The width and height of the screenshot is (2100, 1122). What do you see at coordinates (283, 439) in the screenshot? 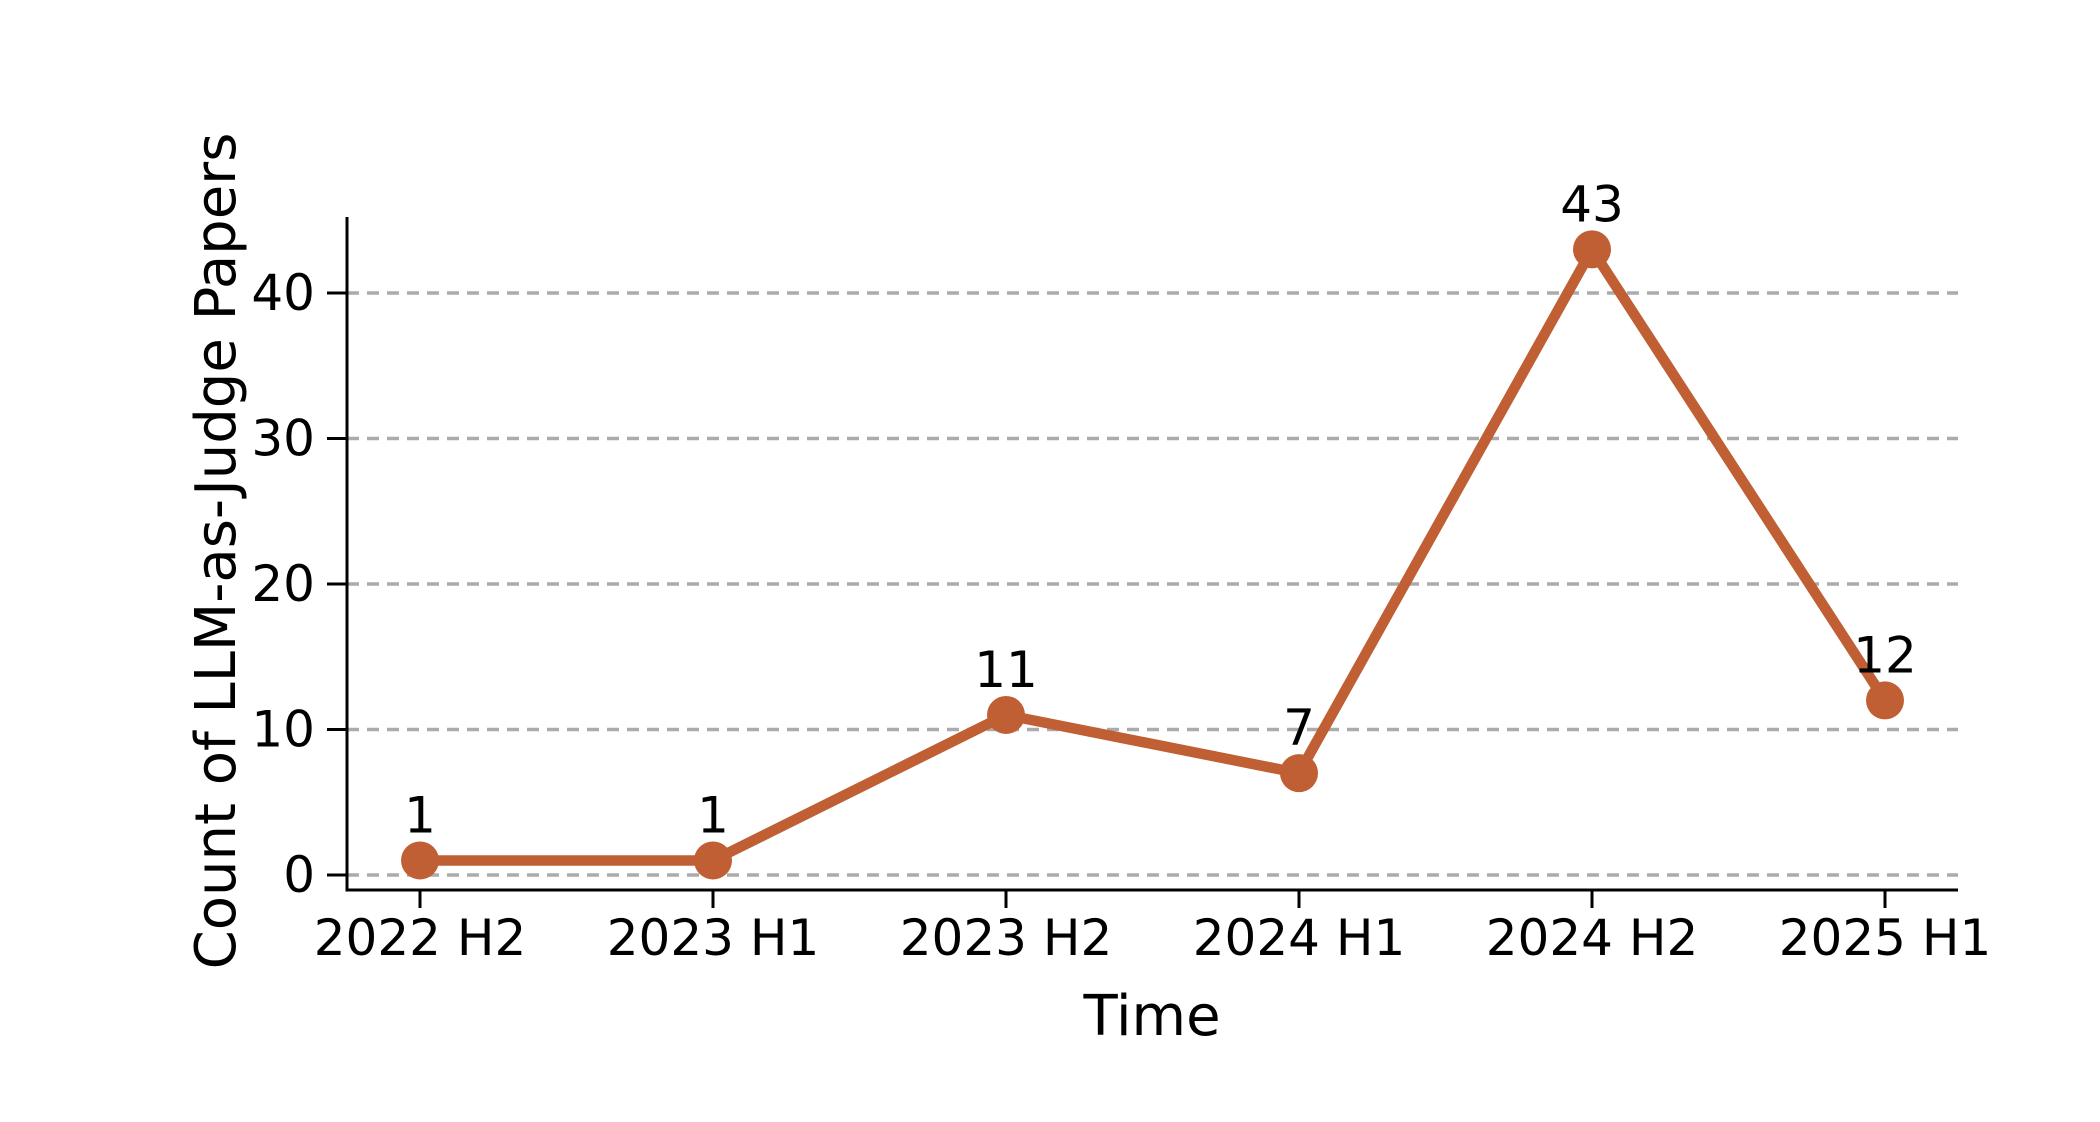
I see `y-tick-label: 30` at bounding box center [283, 439].